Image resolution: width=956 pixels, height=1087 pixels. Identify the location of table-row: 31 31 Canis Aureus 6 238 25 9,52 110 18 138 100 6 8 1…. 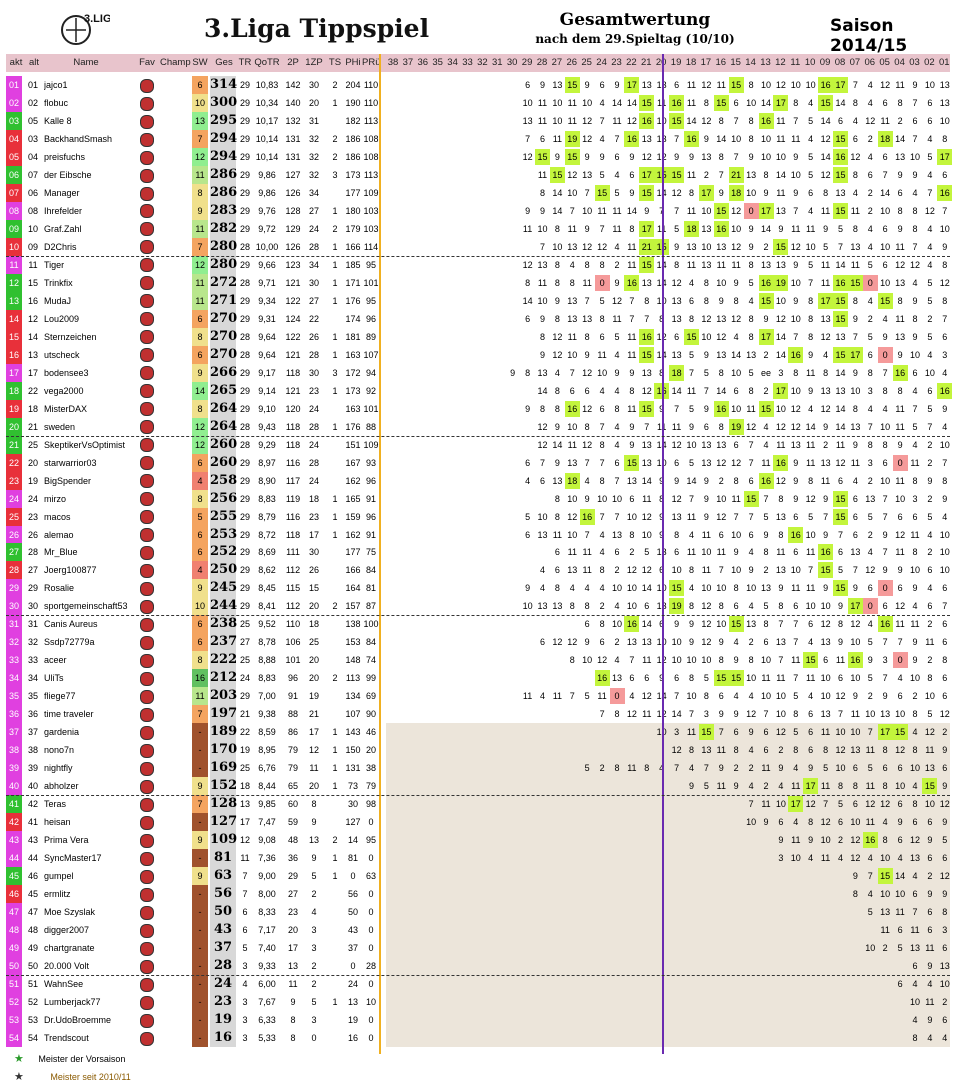
(478, 624).